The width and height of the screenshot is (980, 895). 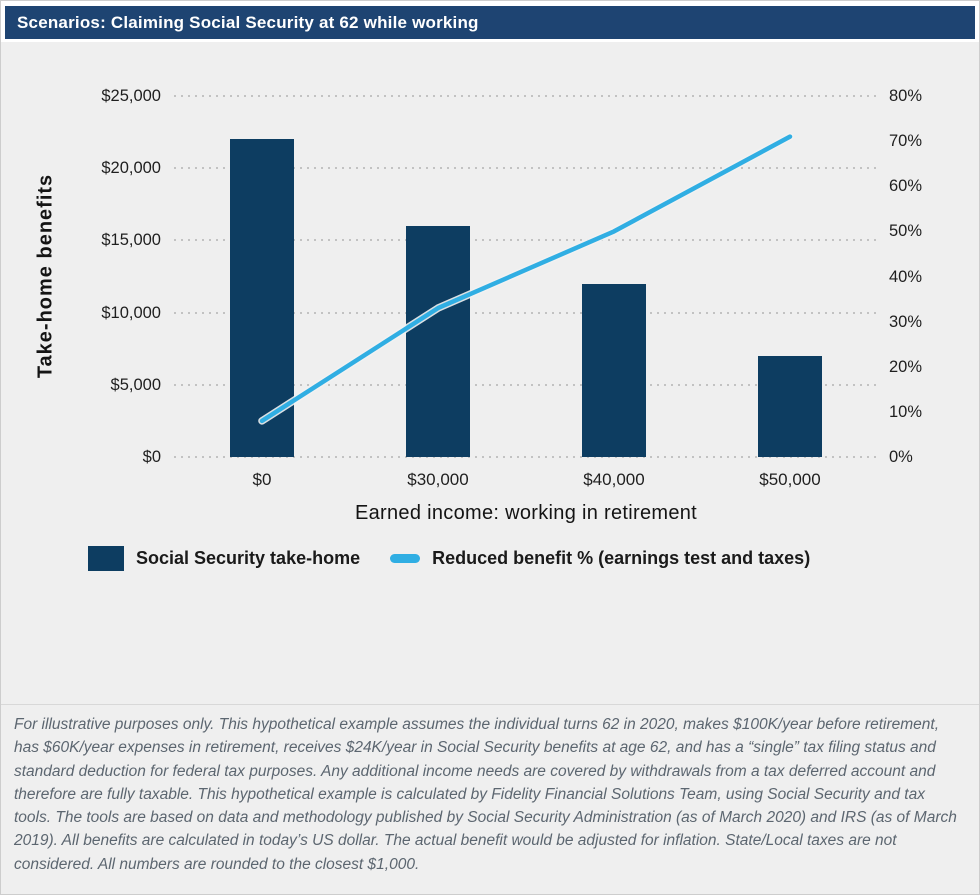 I want to click on left-axis-tick-label: $0, so click(x=151, y=457).